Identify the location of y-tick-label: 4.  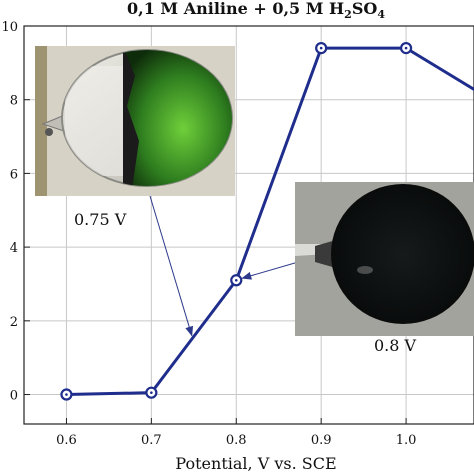
(14, 248).